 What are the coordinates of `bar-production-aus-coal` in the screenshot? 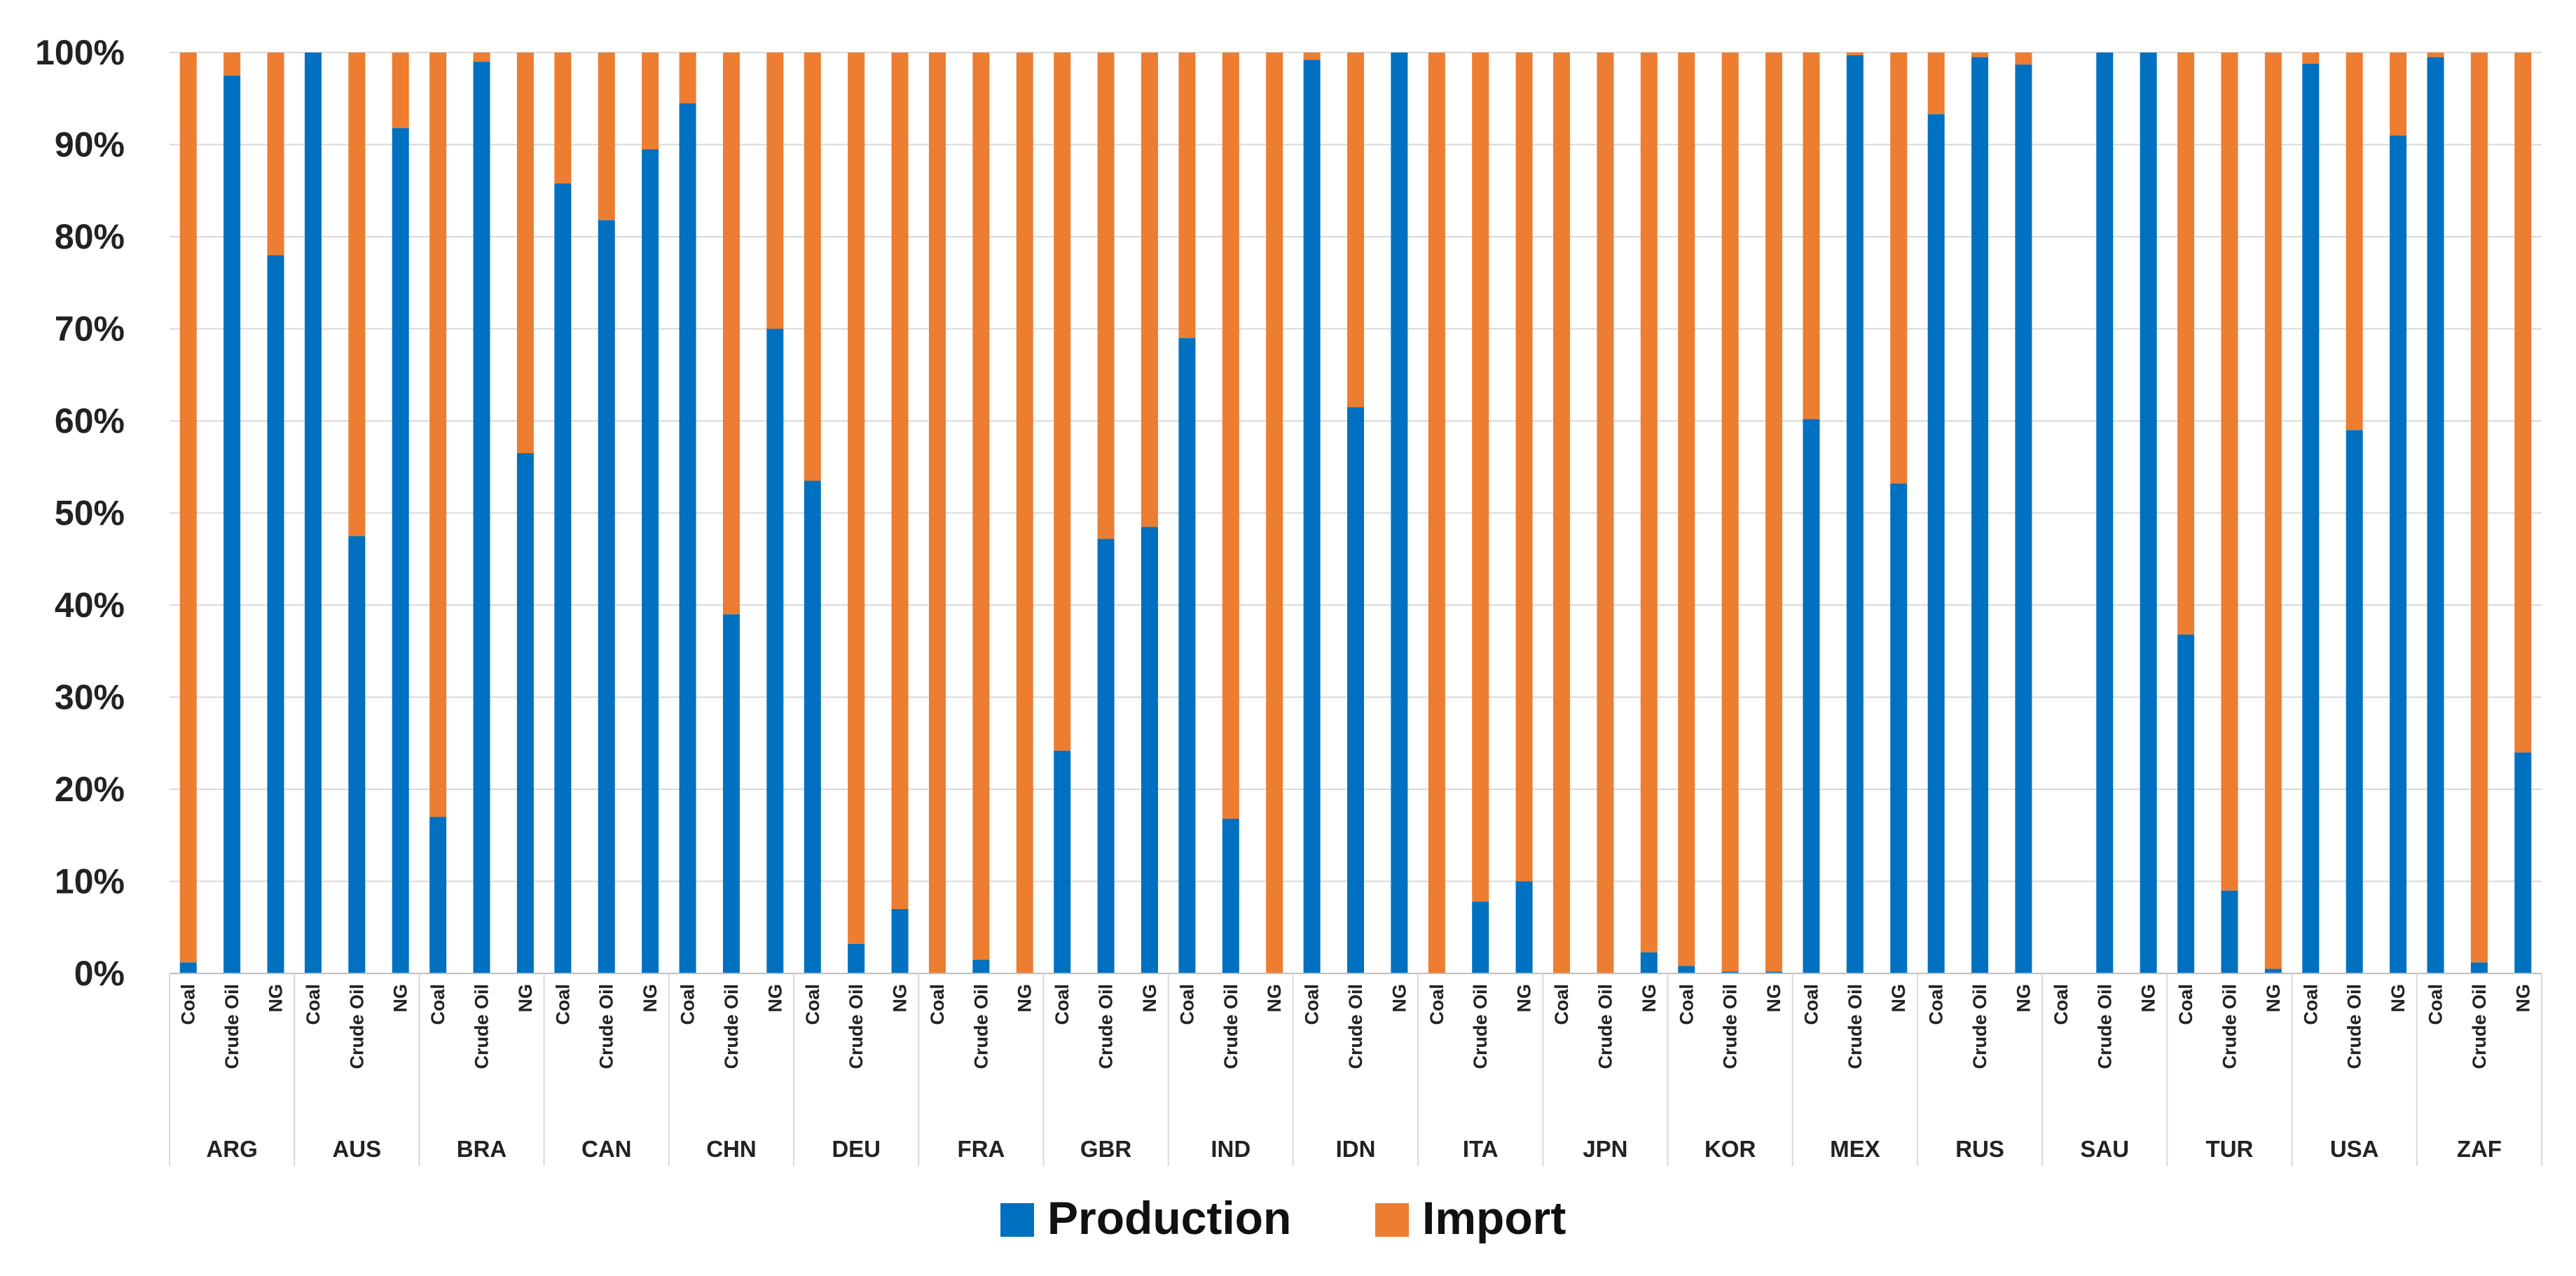 It's located at (313, 513).